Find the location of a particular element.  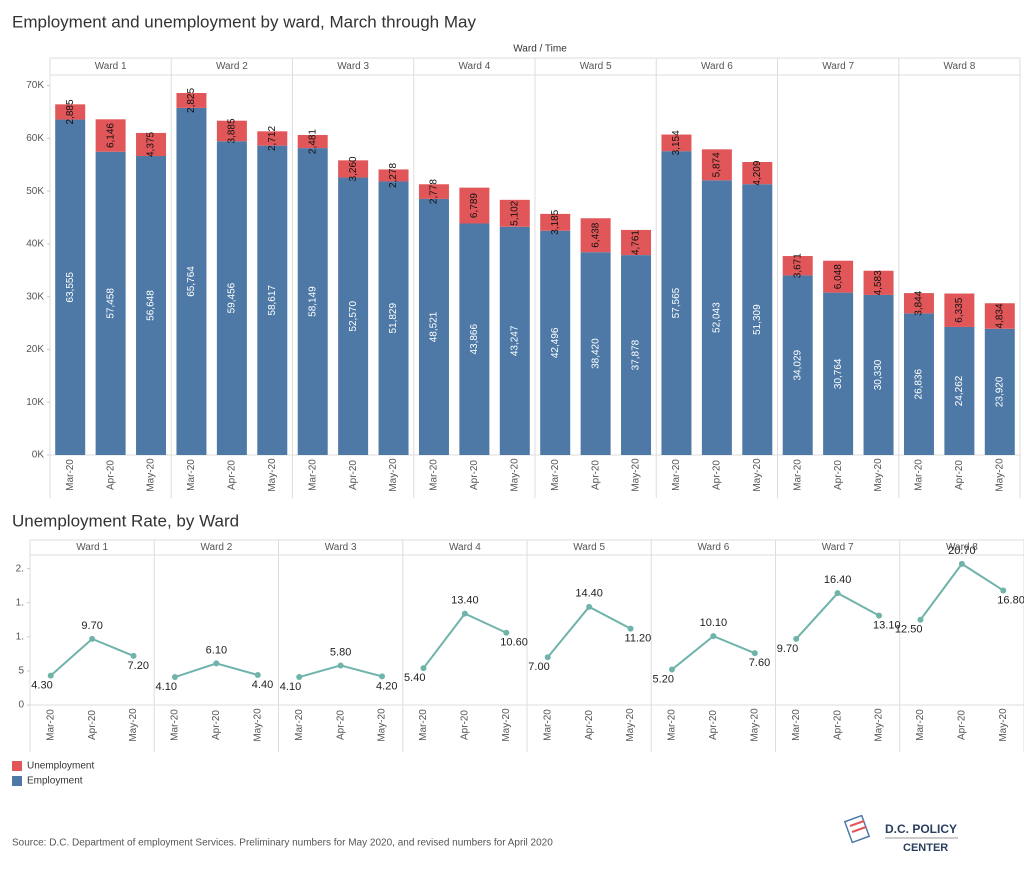

data-label: 14.40 is located at coordinates (589, 594).